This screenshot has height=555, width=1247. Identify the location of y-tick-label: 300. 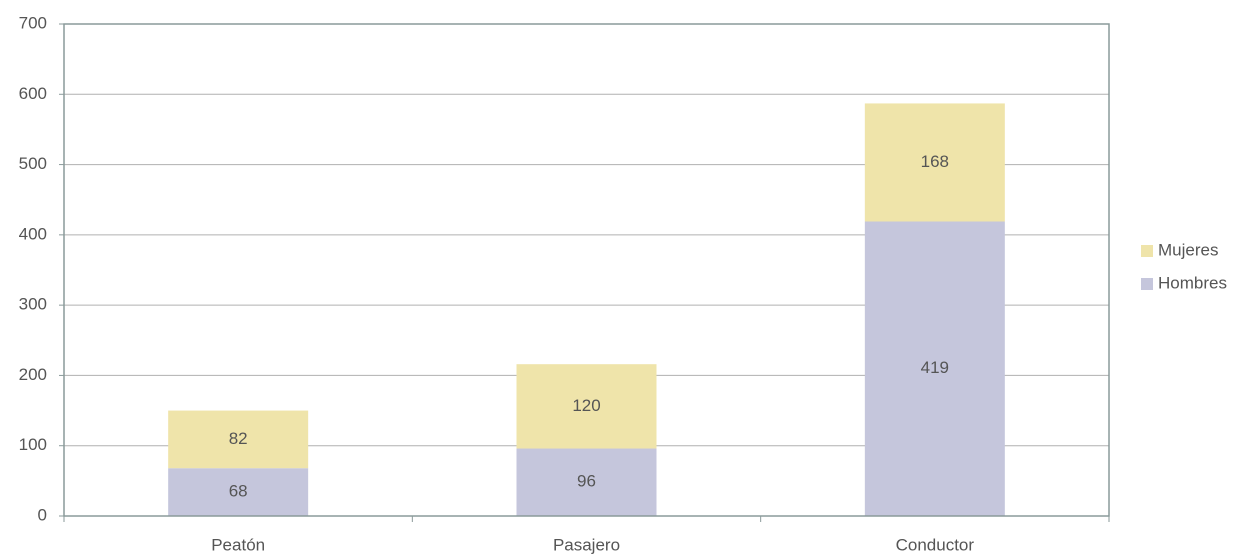
(33, 304).